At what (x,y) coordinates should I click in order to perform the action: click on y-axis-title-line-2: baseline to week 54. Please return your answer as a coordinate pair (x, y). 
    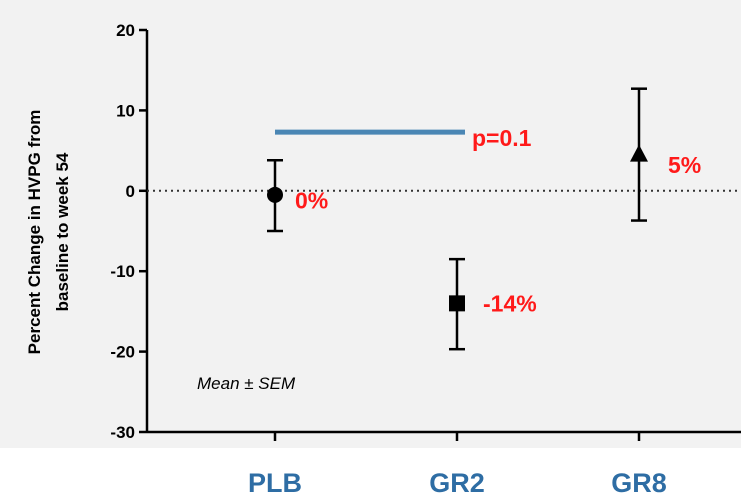
    Looking at the image, I should click on (62, 231).